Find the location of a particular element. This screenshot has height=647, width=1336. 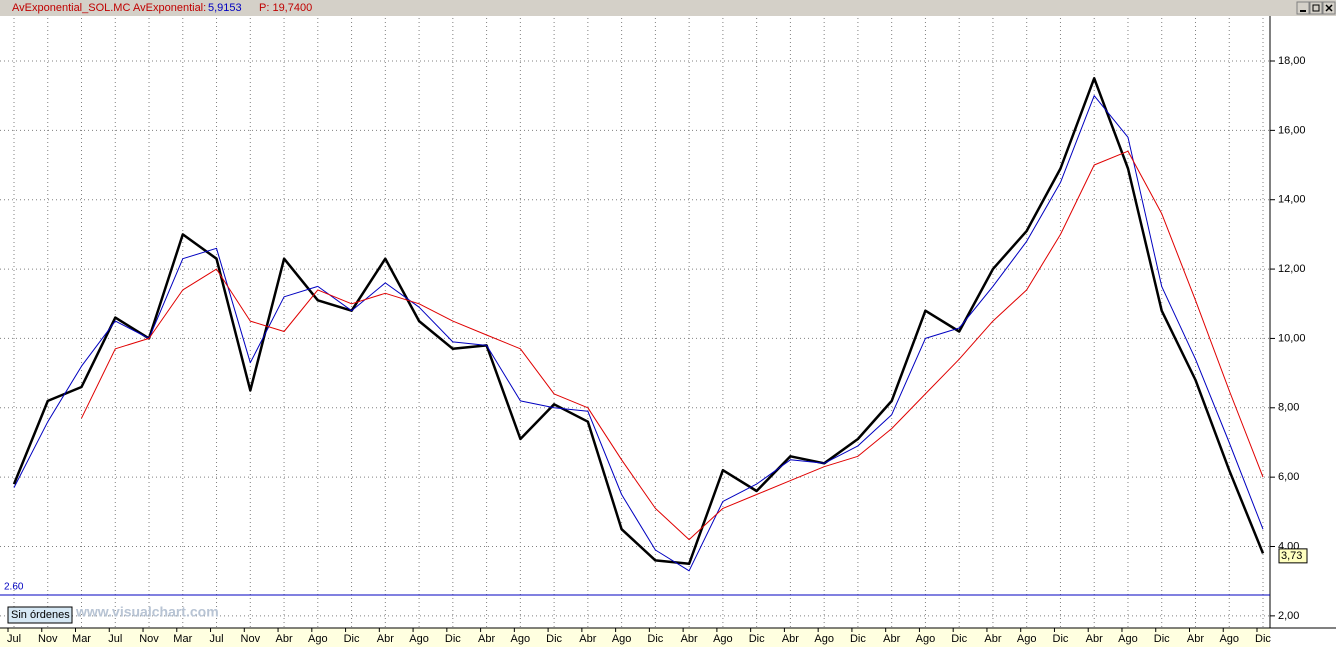

orders-button is located at coordinates (40, 615).